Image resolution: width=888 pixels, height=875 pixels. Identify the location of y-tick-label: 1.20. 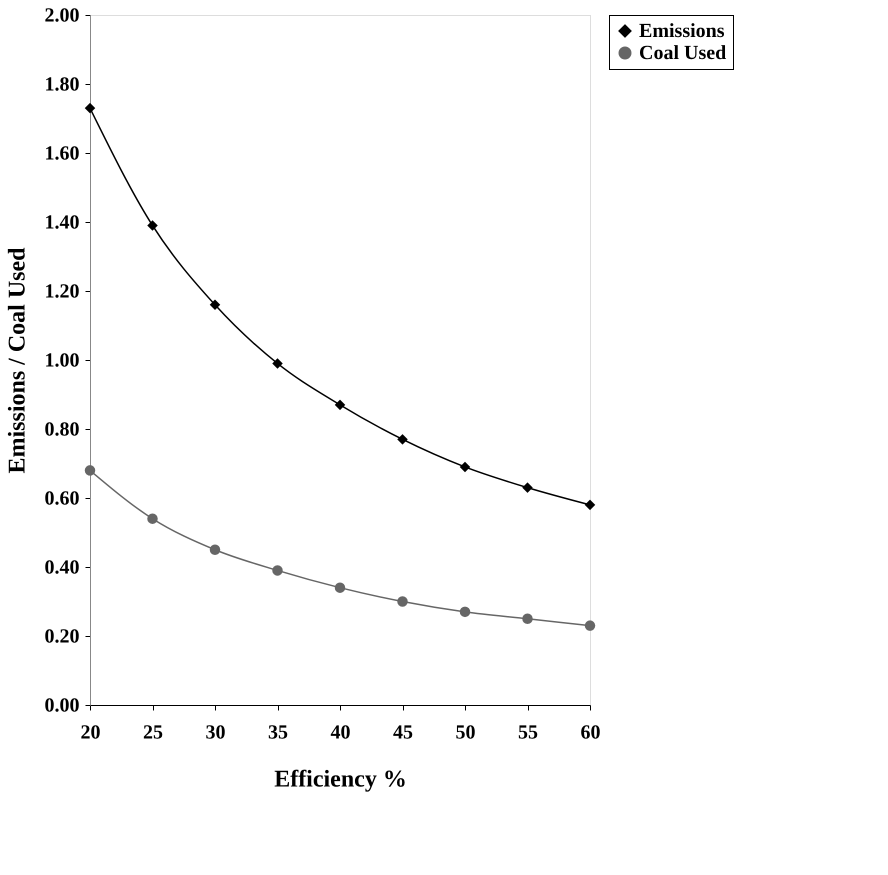
(62, 291).